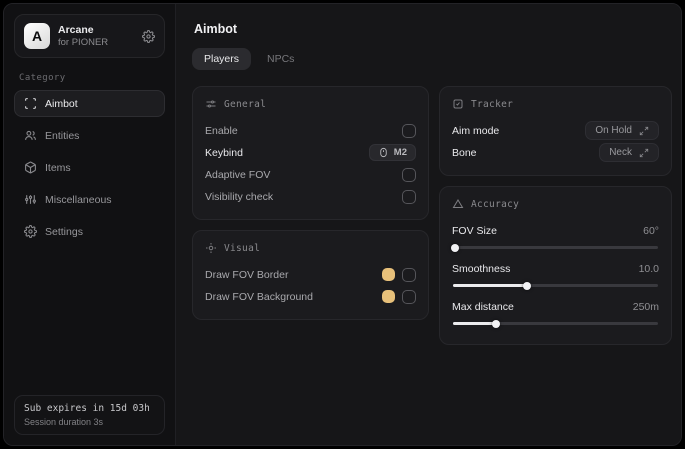  Describe the element at coordinates (76, 29) in the screenshot. I see `brand-name: Arcane` at that location.